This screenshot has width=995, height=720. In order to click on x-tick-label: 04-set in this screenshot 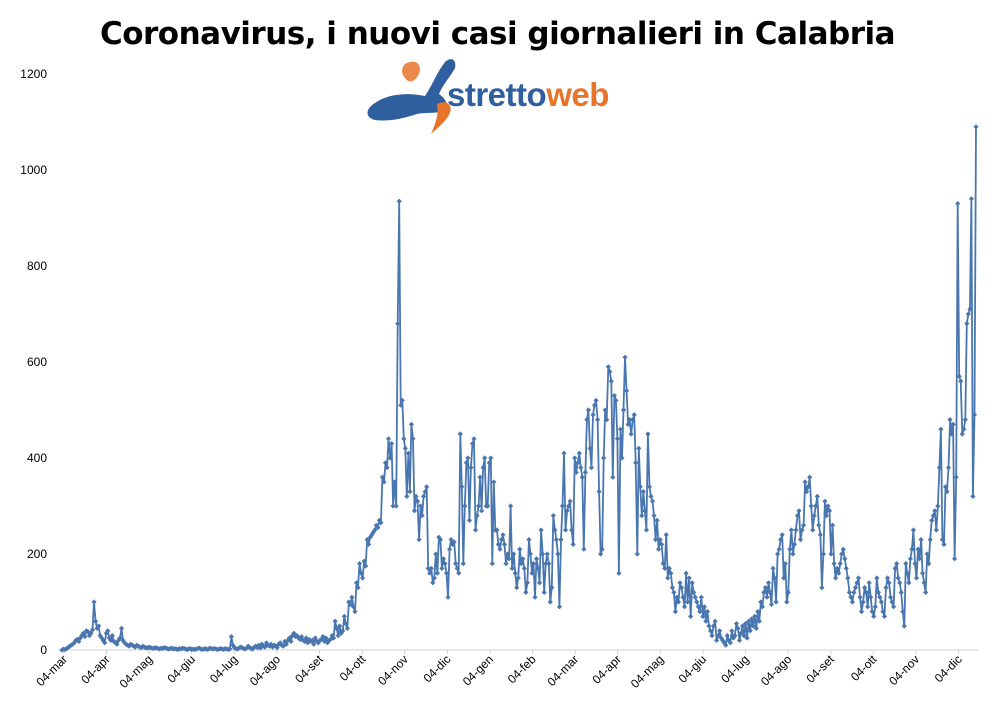, I will do `click(309, 669)`.